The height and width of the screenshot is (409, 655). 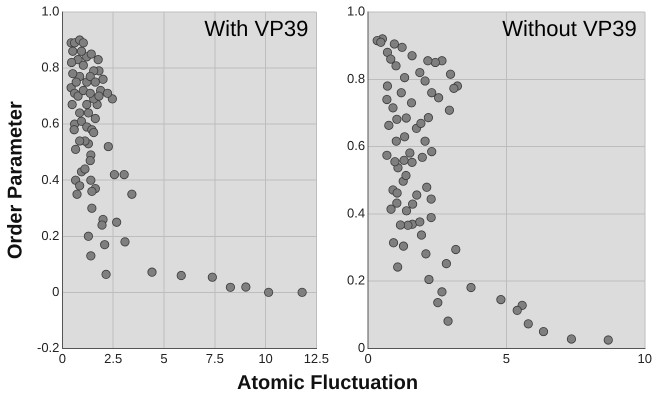 What do you see at coordinates (15, 180) in the screenshot?
I see `y-axis-title: Order Parameter` at bounding box center [15, 180].